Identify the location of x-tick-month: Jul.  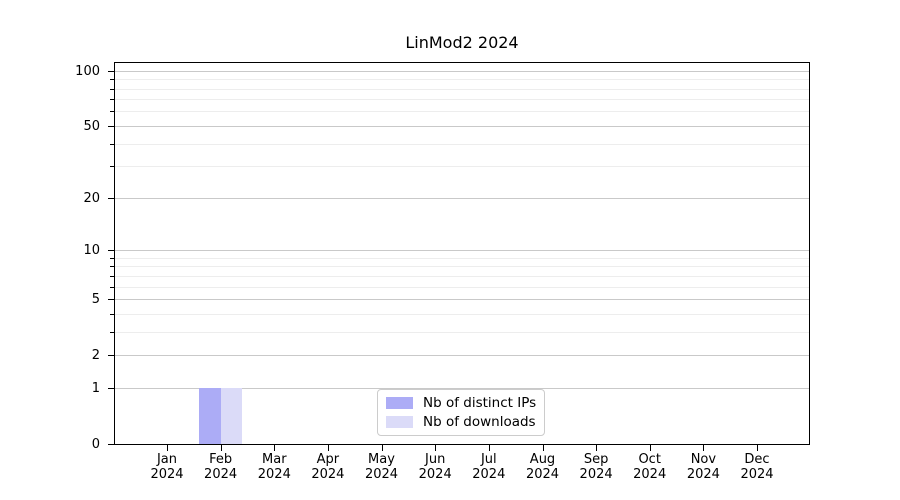
(488, 459).